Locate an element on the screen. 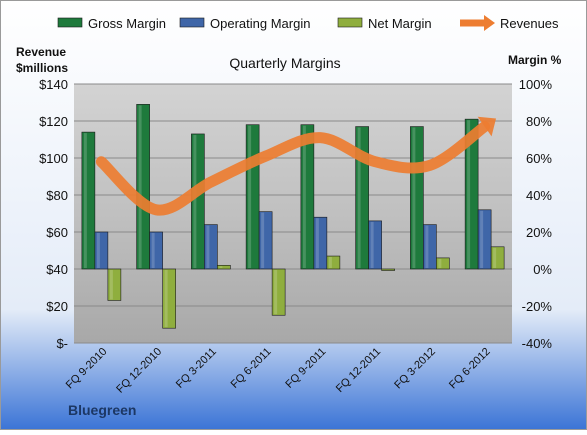 The height and width of the screenshot is (435, 587). right-tick-label: -20% is located at coordinates (537, 306).